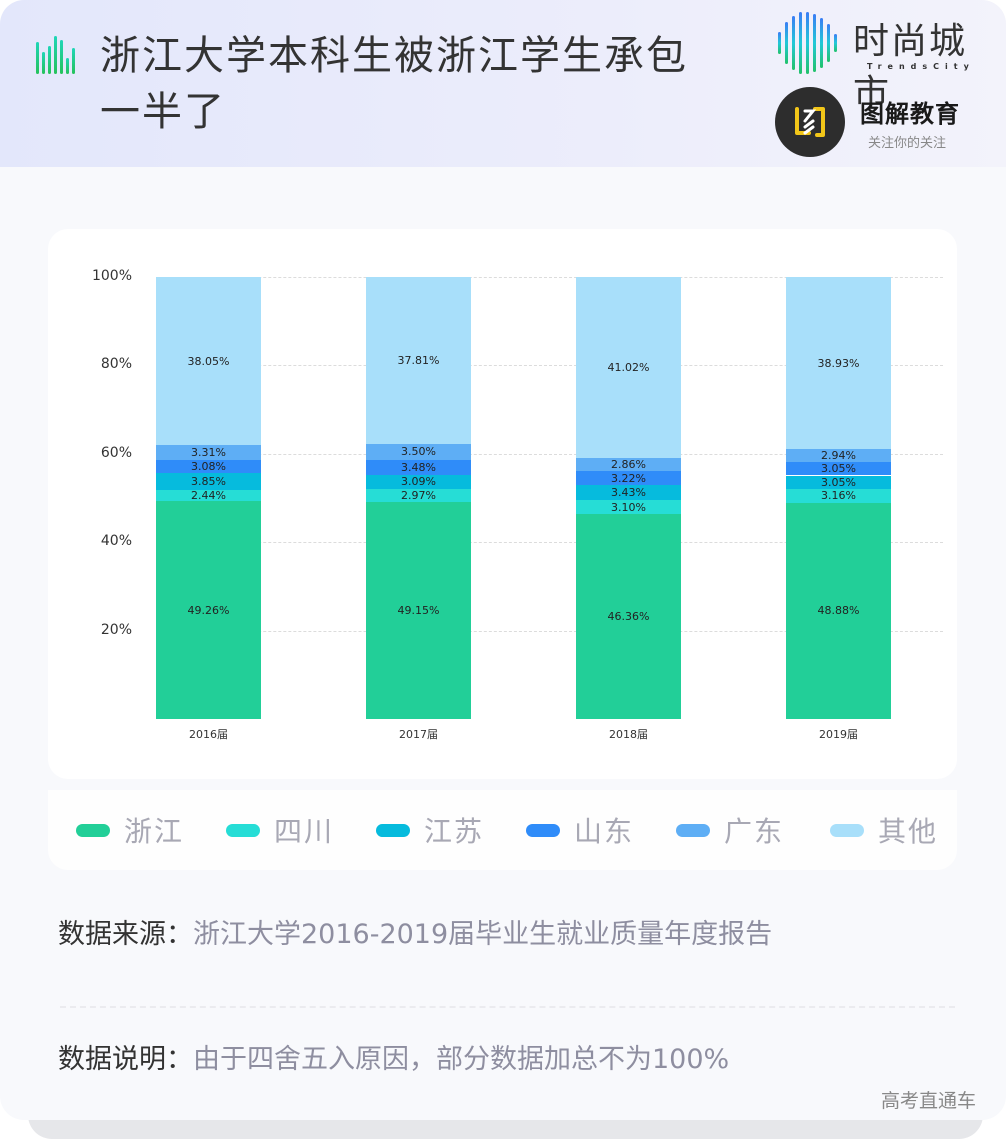 The image size is (1006, 1139). What do you see at coordinates (154, 831) in the screenshot?
I see `legend-label: 浙江` at bounding box center [154, 831].